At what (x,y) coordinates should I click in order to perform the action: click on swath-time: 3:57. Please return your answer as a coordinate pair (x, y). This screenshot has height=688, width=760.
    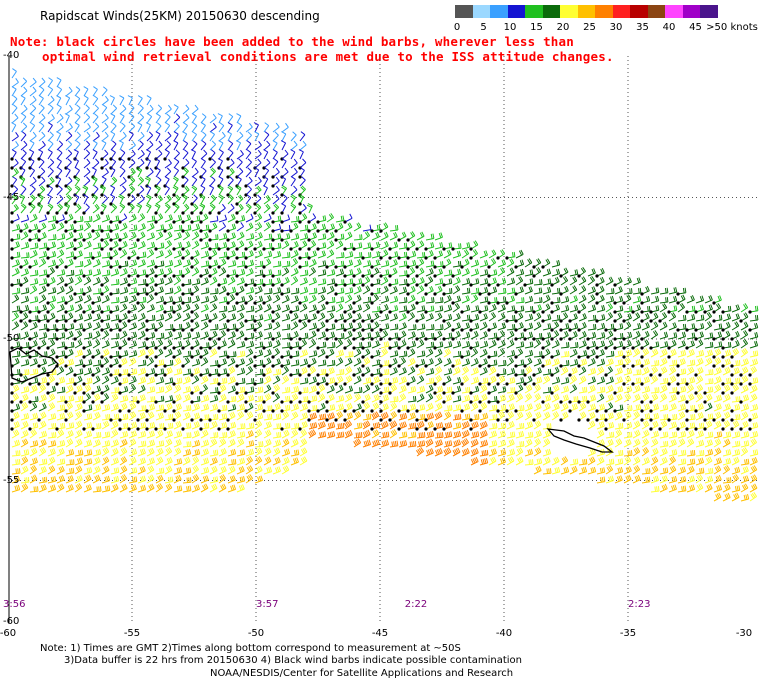
    Looking at the image, I should click on (267, 604).